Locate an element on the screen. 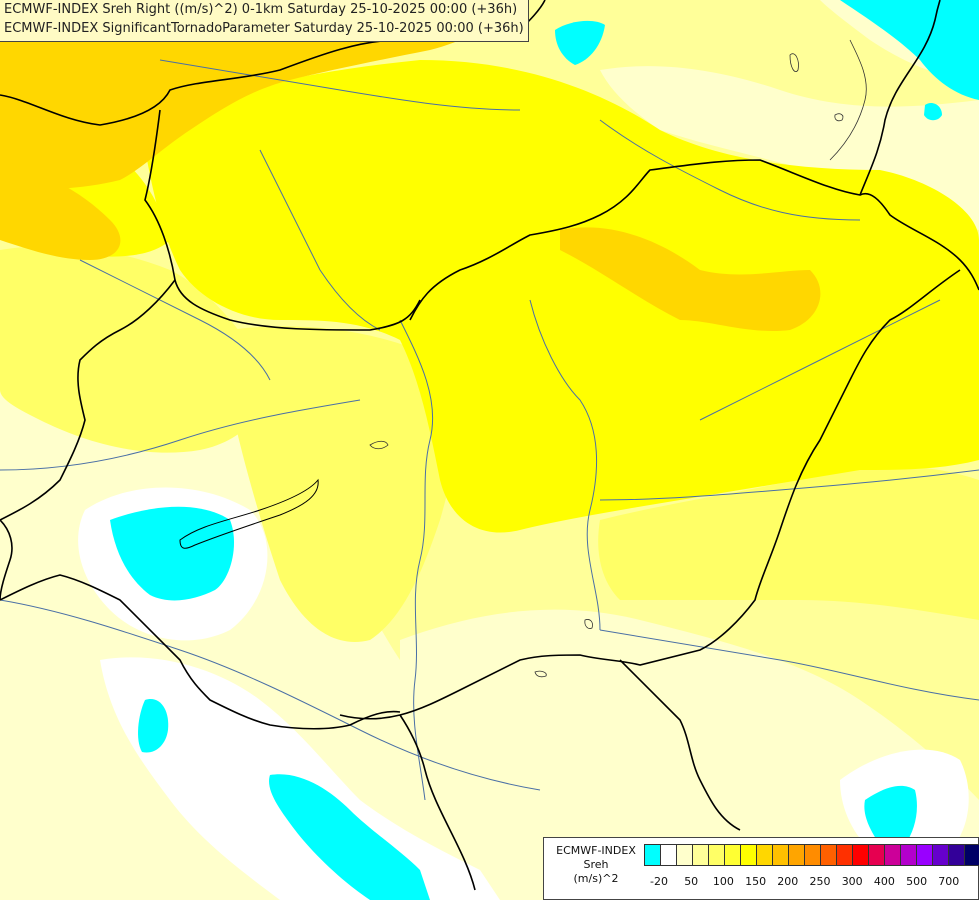 This screenshot has width=979, height=900. field-cyan-north is located at coordinates (580, 42).